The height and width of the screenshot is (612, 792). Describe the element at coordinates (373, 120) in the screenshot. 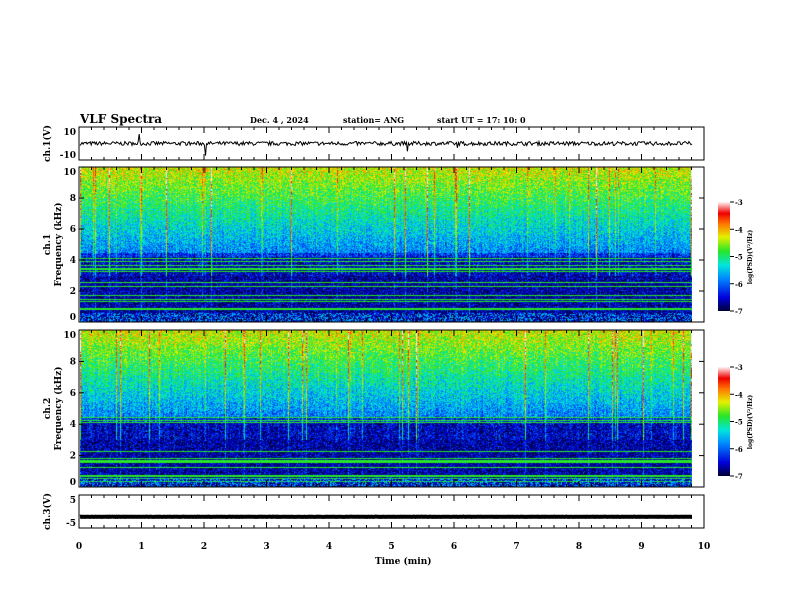

I see `station-label: station= ANG` at that location.